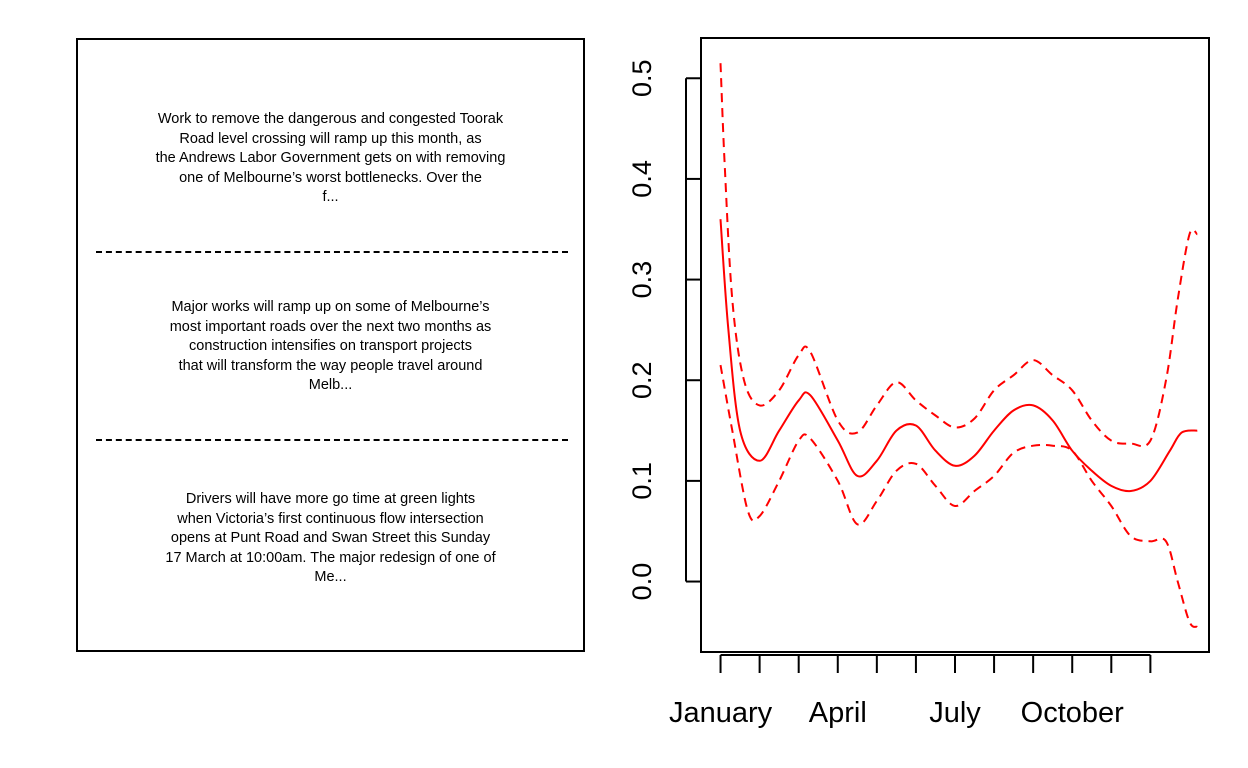  Describe the element at coordinates (663, 329) in the screenshot. I see `y-axis: 0.0 0.1 0.2 0.3 0.4 0.5` at that location.